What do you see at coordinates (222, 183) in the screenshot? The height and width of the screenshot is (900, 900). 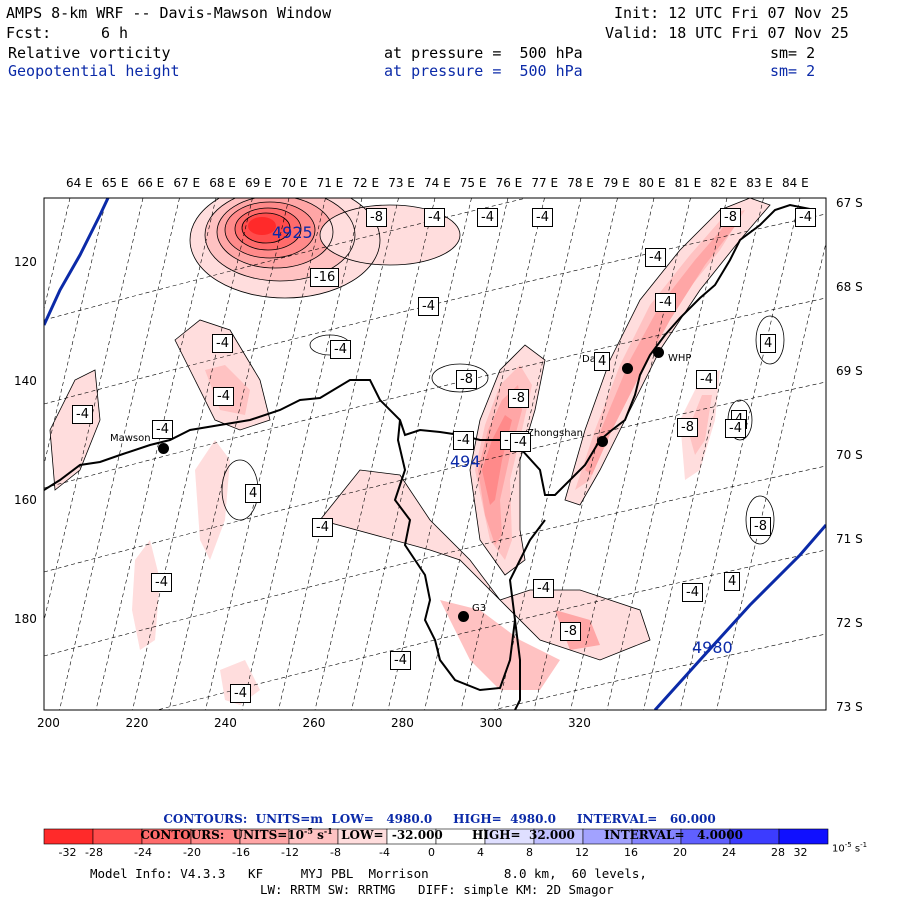 I see `longitude-label: 68 E` at bounding box center [222, 183].